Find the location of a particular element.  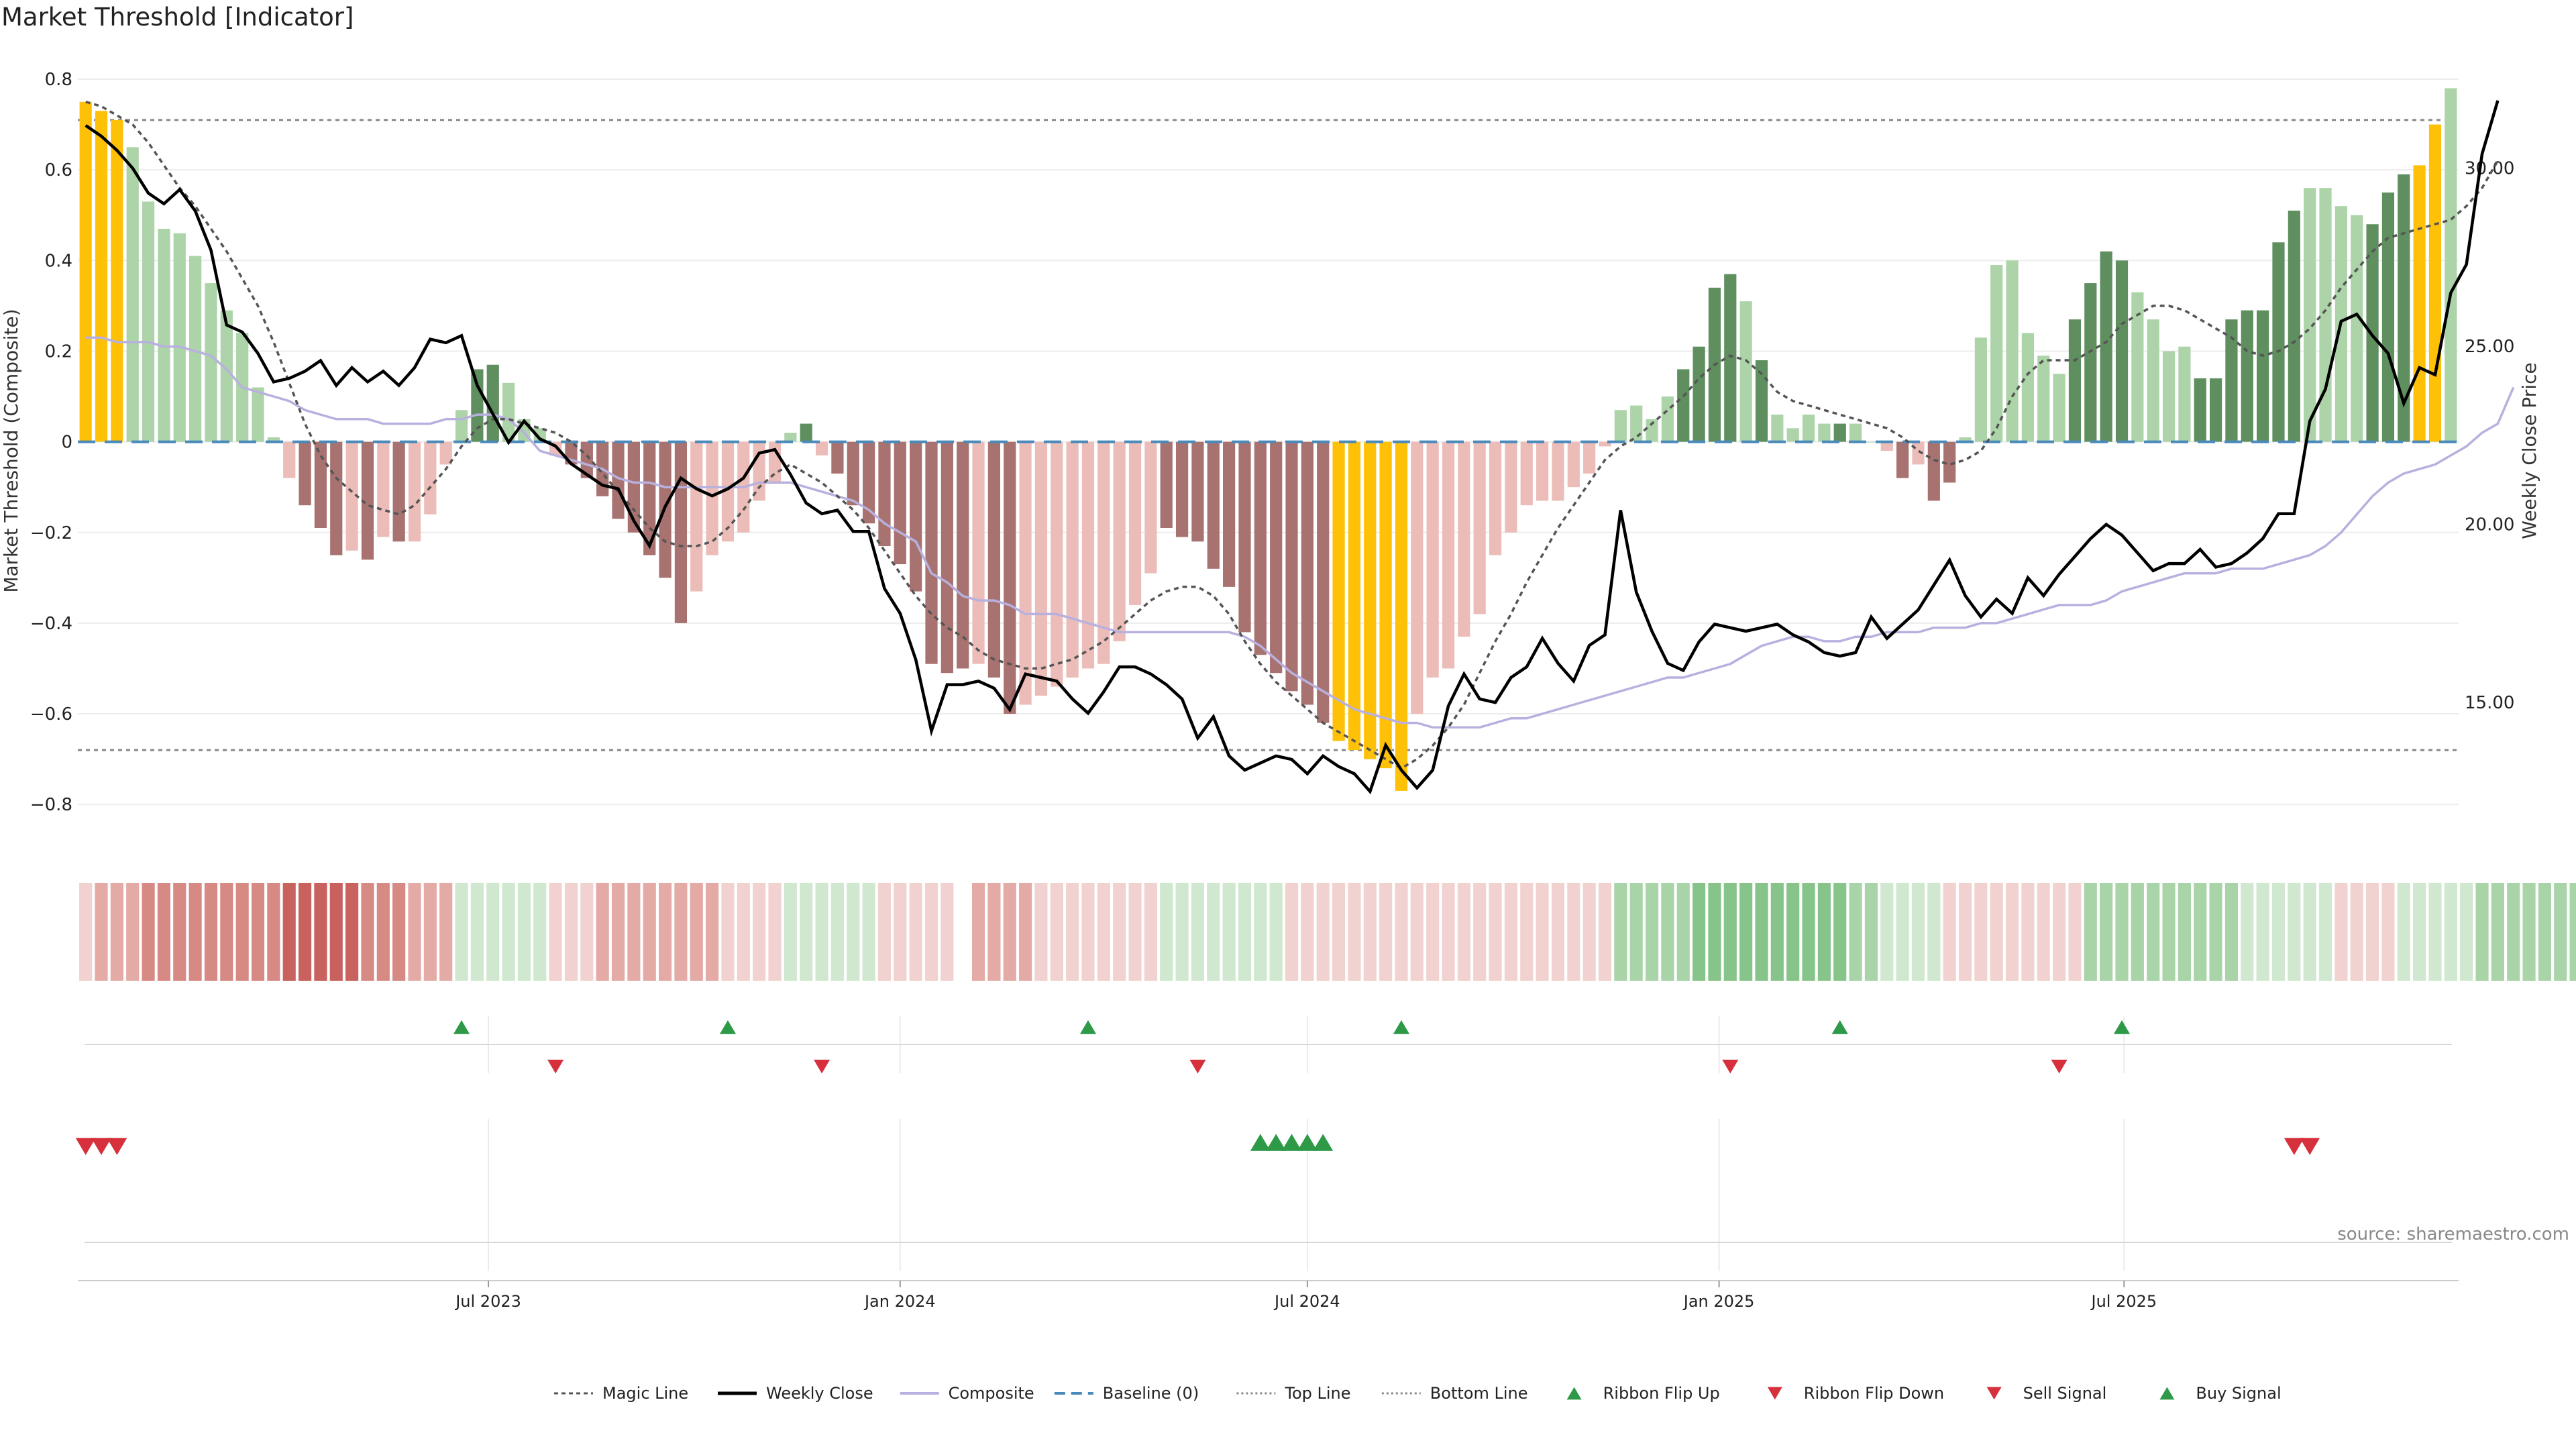

x-tick-label: Jul 2025 is located at coordinates (2123, 1301).